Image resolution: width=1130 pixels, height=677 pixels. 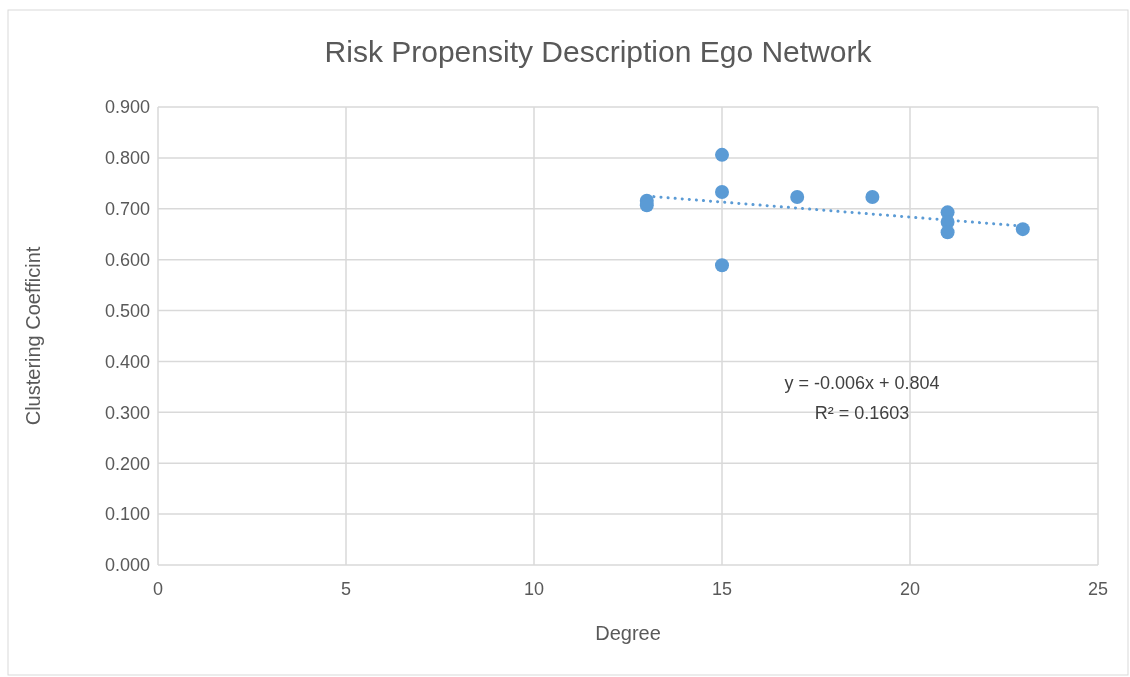 What do you see at coordinates (33, 336) in the screenshot?
I see `y-axis-title: Clustering Coefficint` at bounding box center [33, 336].